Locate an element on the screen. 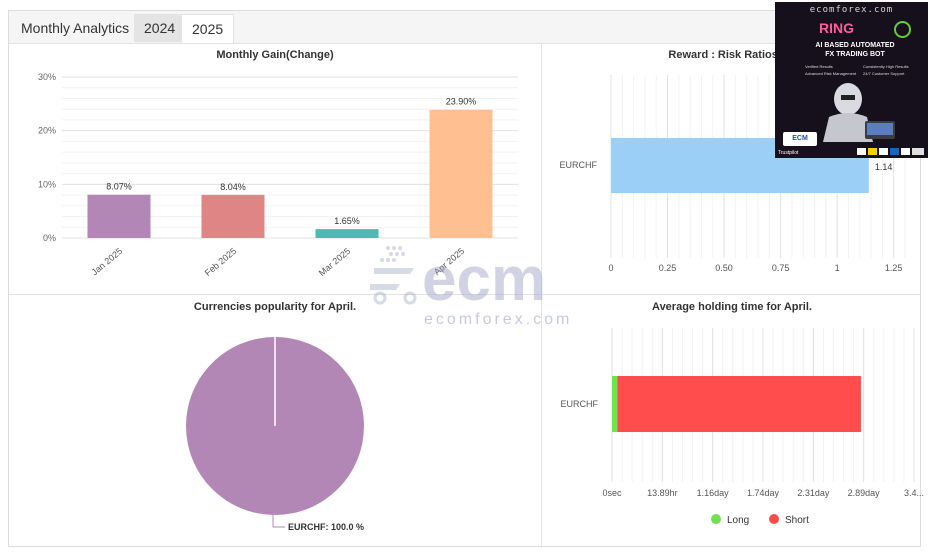 Image resolution: width=930 pixels, height=553 pixels. data-label: EURCHF: 100.0 % is located at coordinates (326, 527).